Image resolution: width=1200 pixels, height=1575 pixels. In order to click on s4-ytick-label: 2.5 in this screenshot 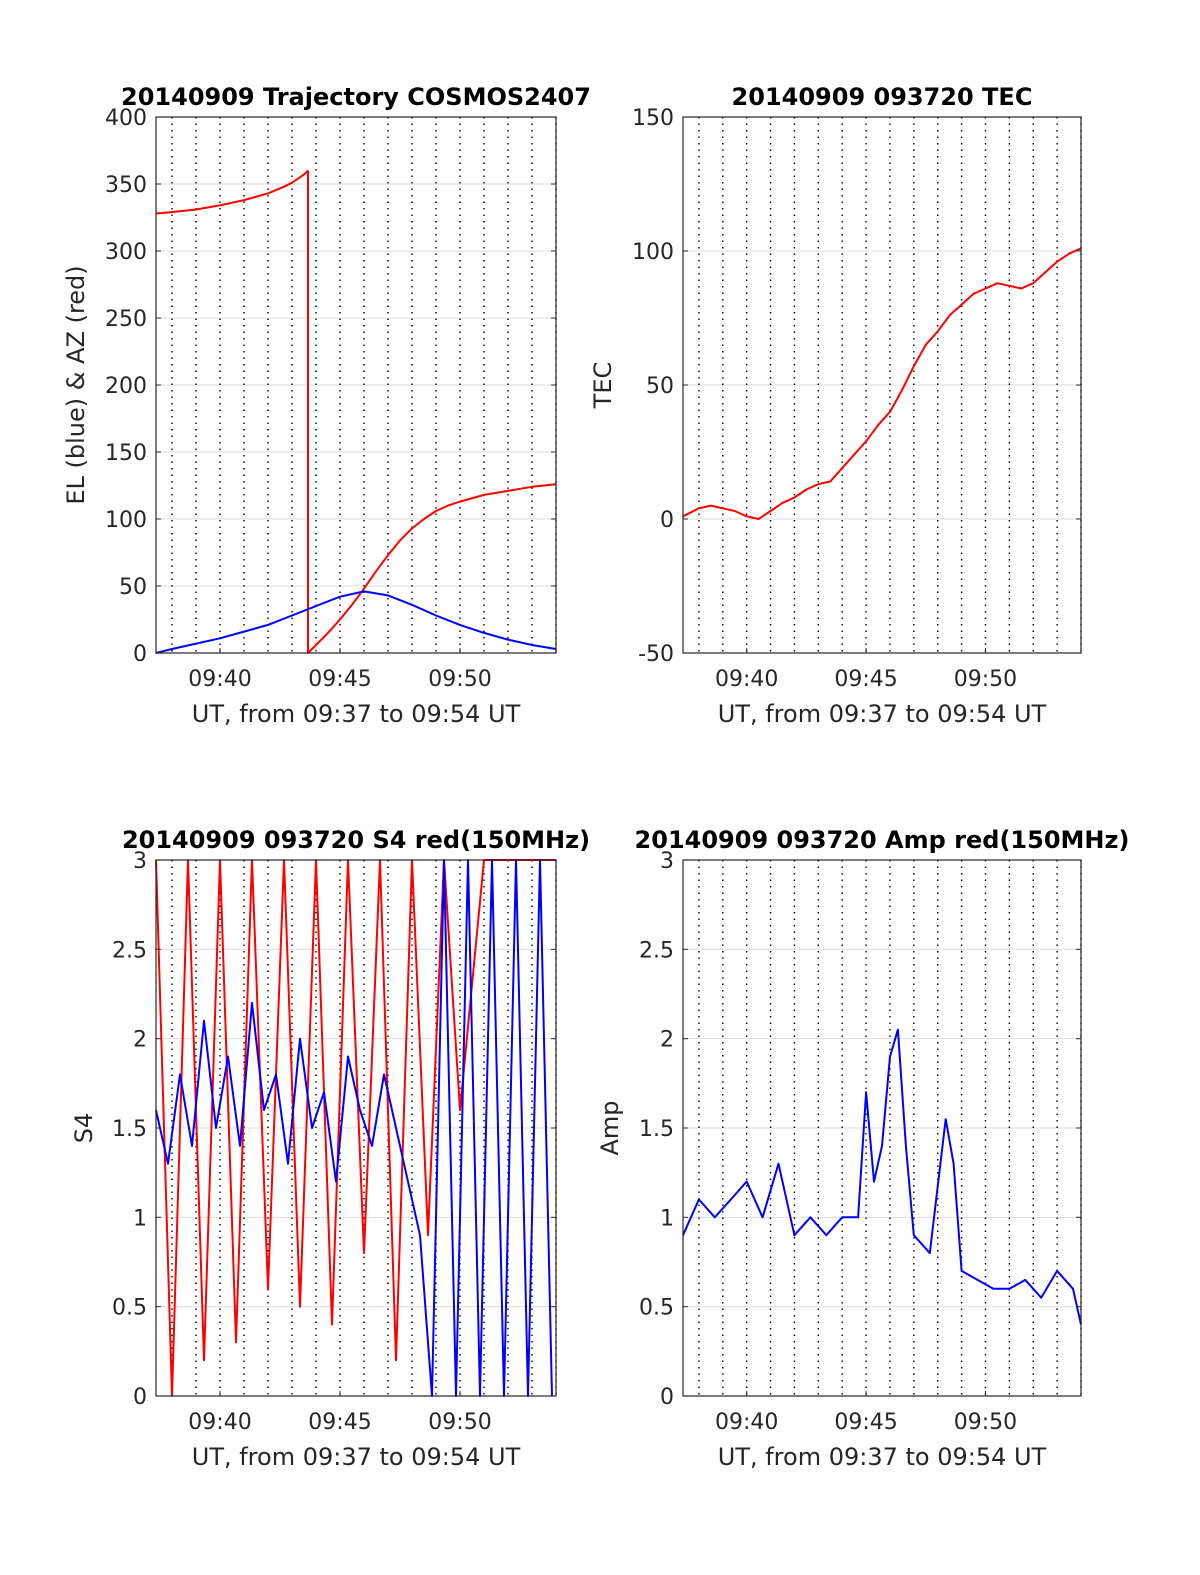, I will do `click(129, 950)`.